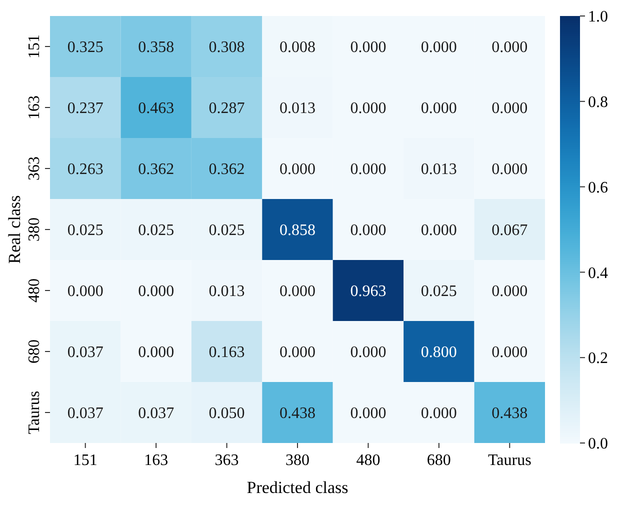 The image size is (619, 506). I want to click on y-tick-label: 680, so click(34, 352).